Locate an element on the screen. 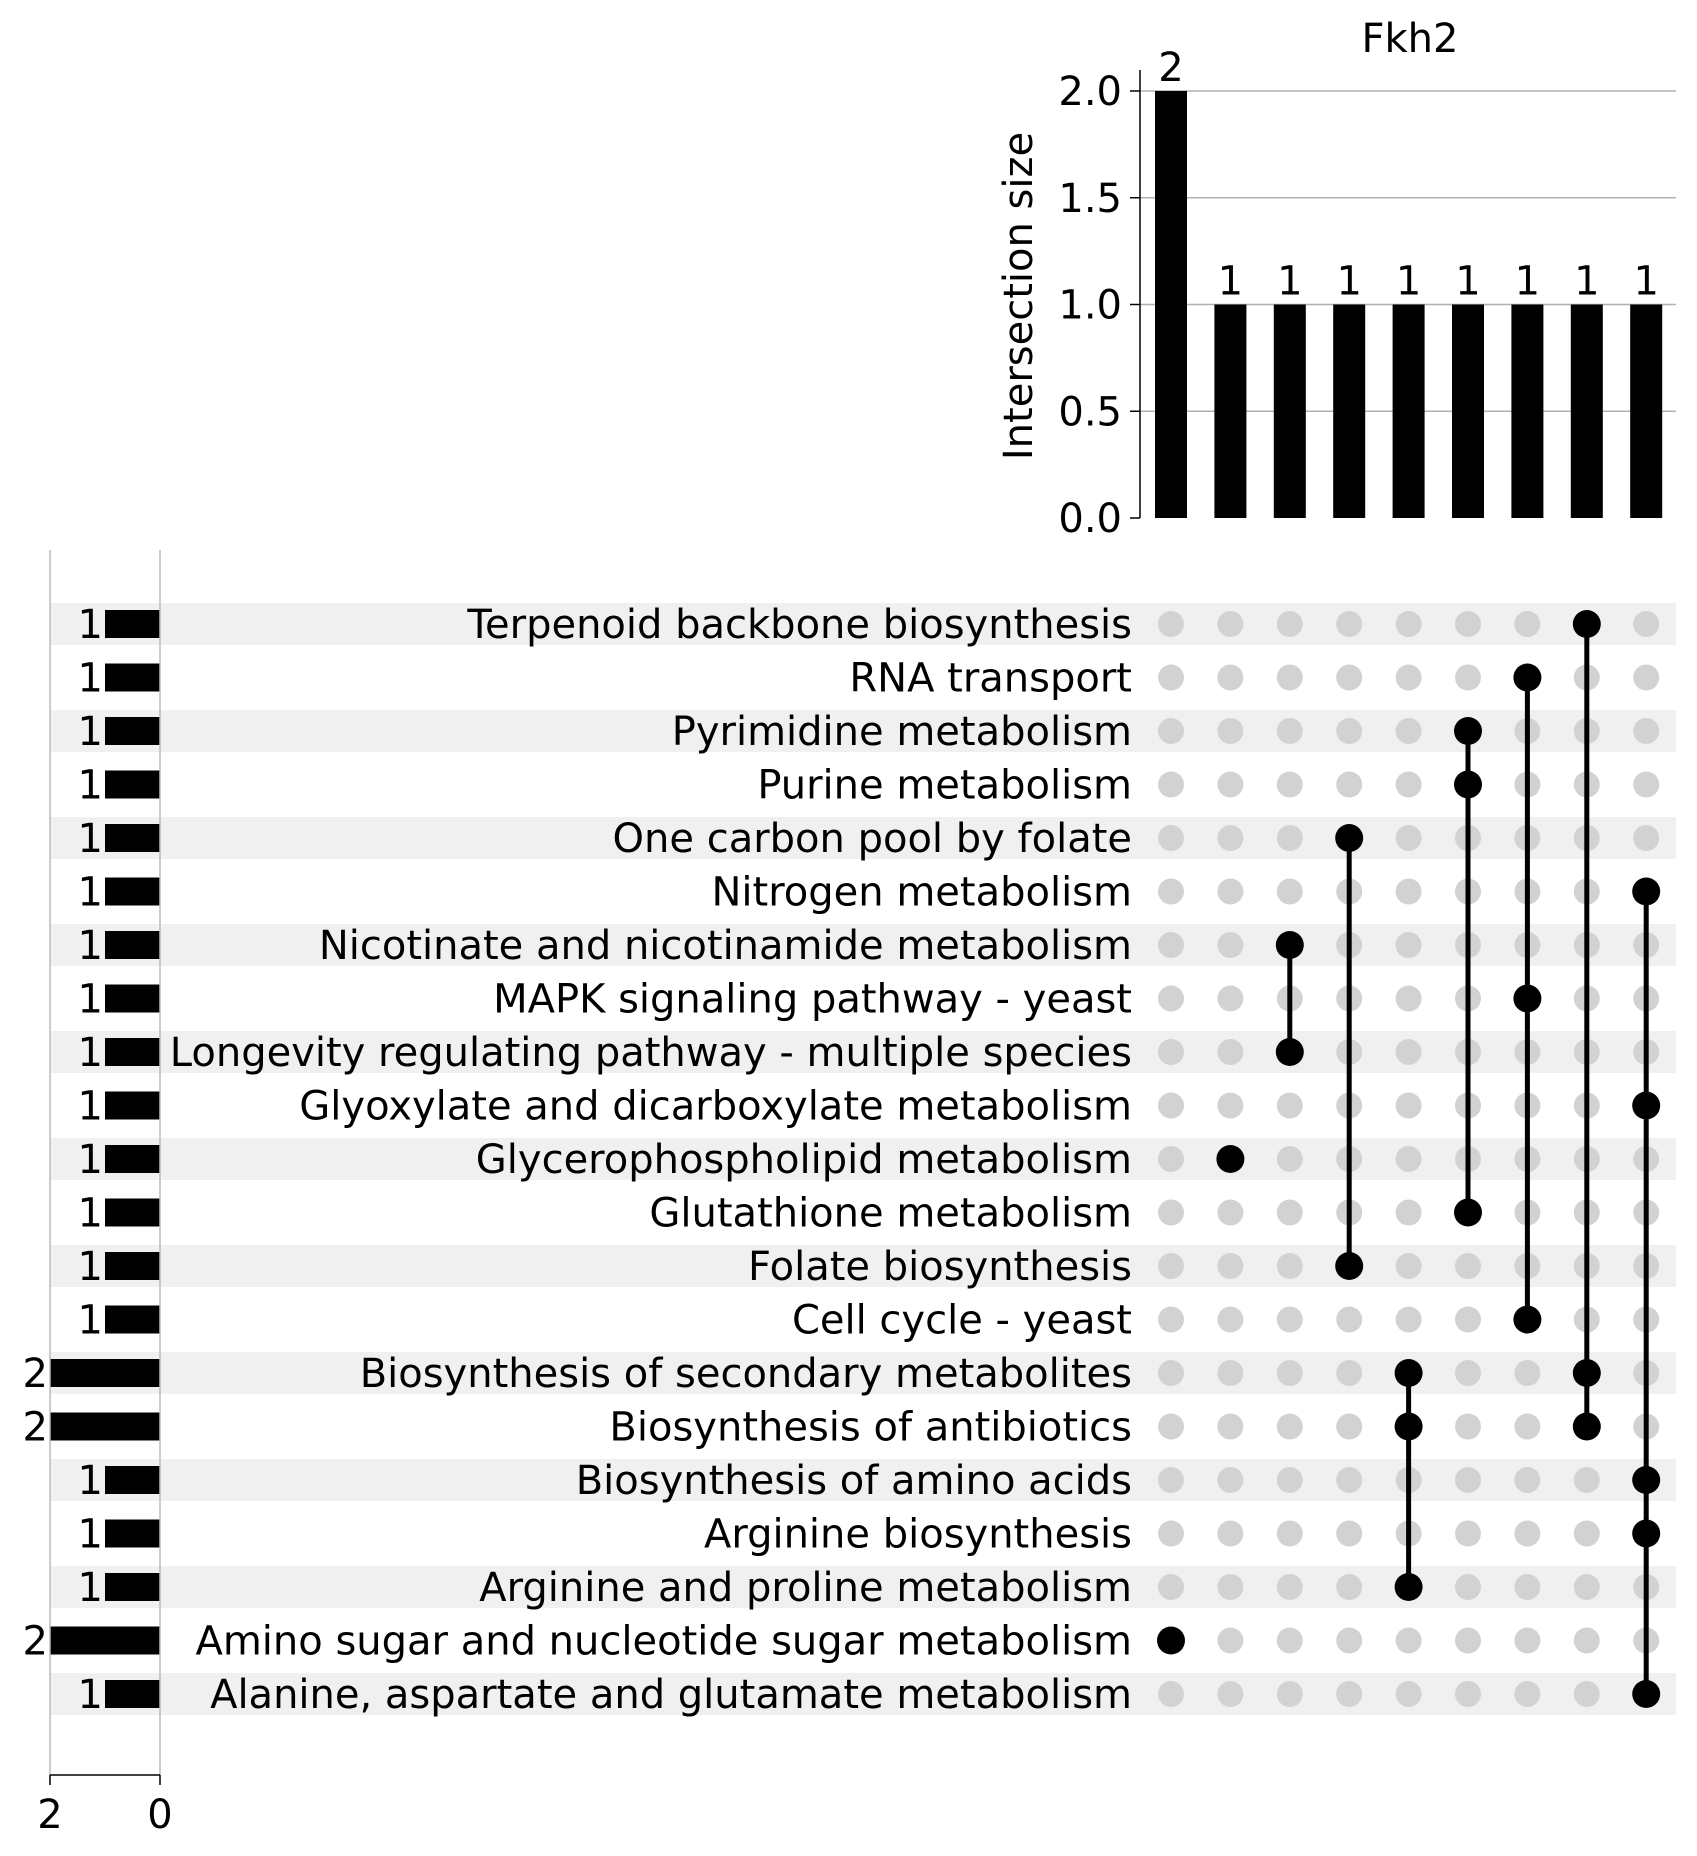  intersection-bar-label: 2 is located at coordinates (1170, 68).